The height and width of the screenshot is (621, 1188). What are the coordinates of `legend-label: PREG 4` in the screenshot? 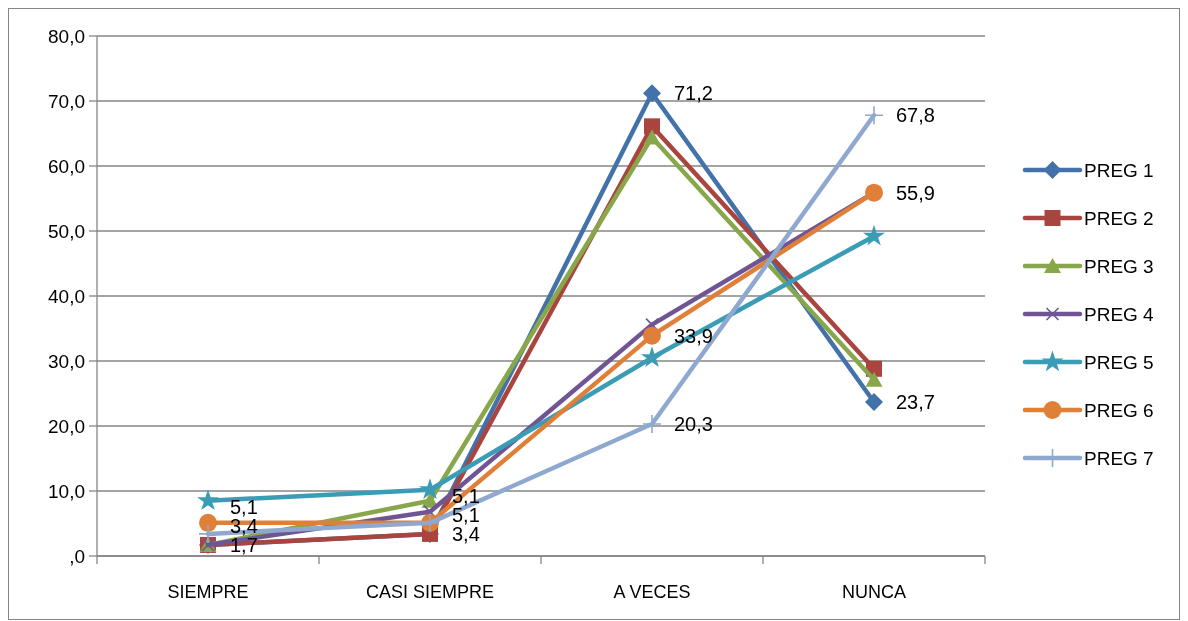 It's located at (1119, 314).